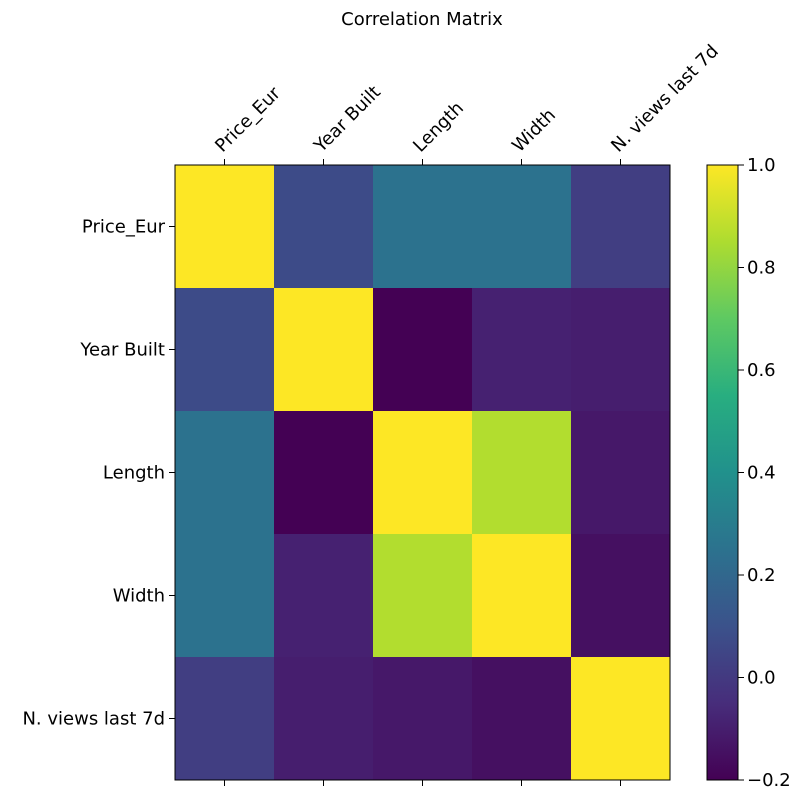  What do you see at coordinates (248, 120) in the screenshot?
I see `x-tick-label: Price_Eur` at bounding box center [248, 120].